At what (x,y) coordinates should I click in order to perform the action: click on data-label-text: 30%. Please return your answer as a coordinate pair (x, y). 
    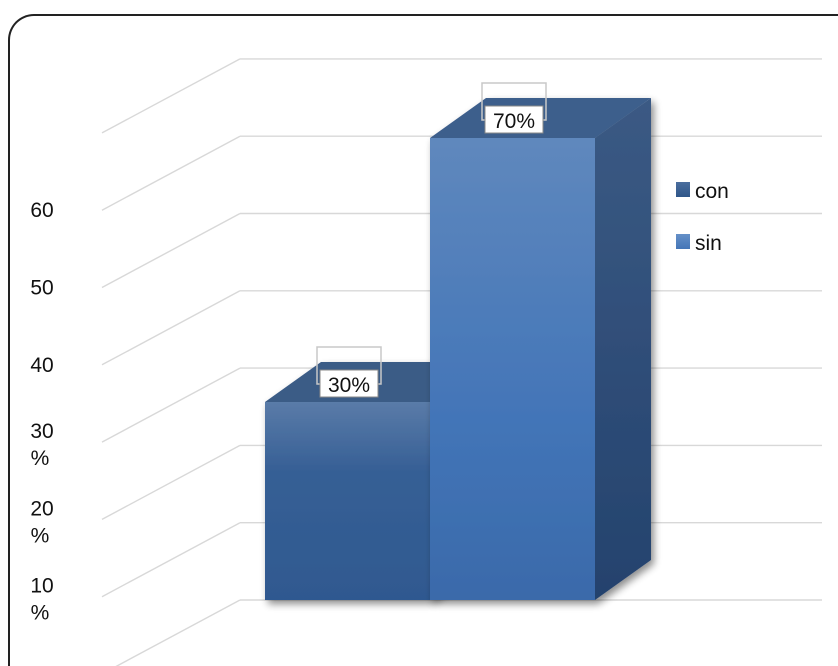
    Looking at the image, I should click on (349, 385).